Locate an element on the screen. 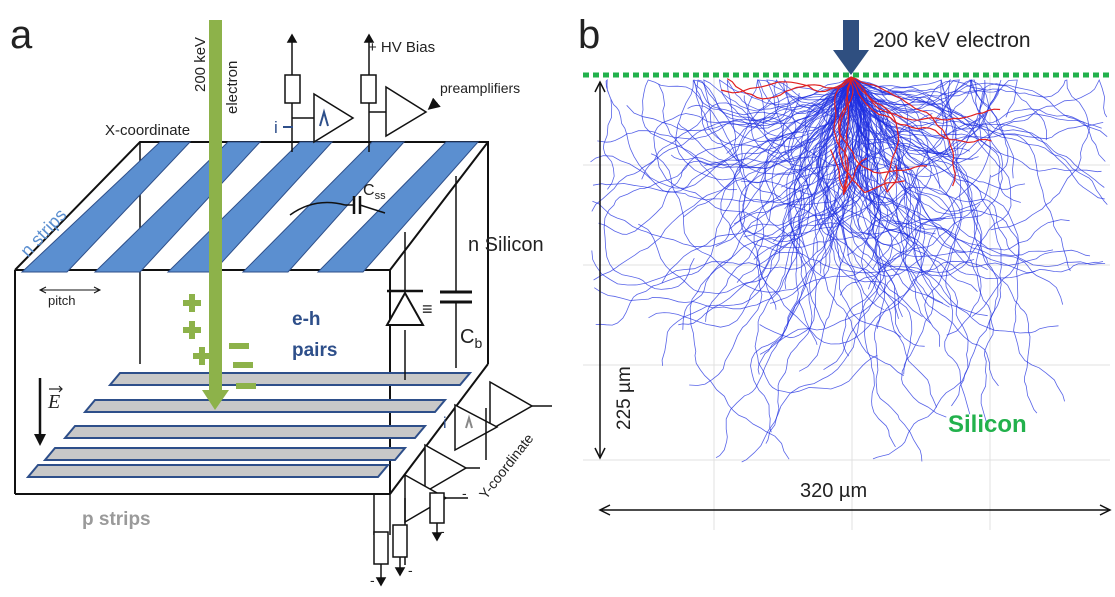  current-label-2: i is located at coordinates (445, 423).